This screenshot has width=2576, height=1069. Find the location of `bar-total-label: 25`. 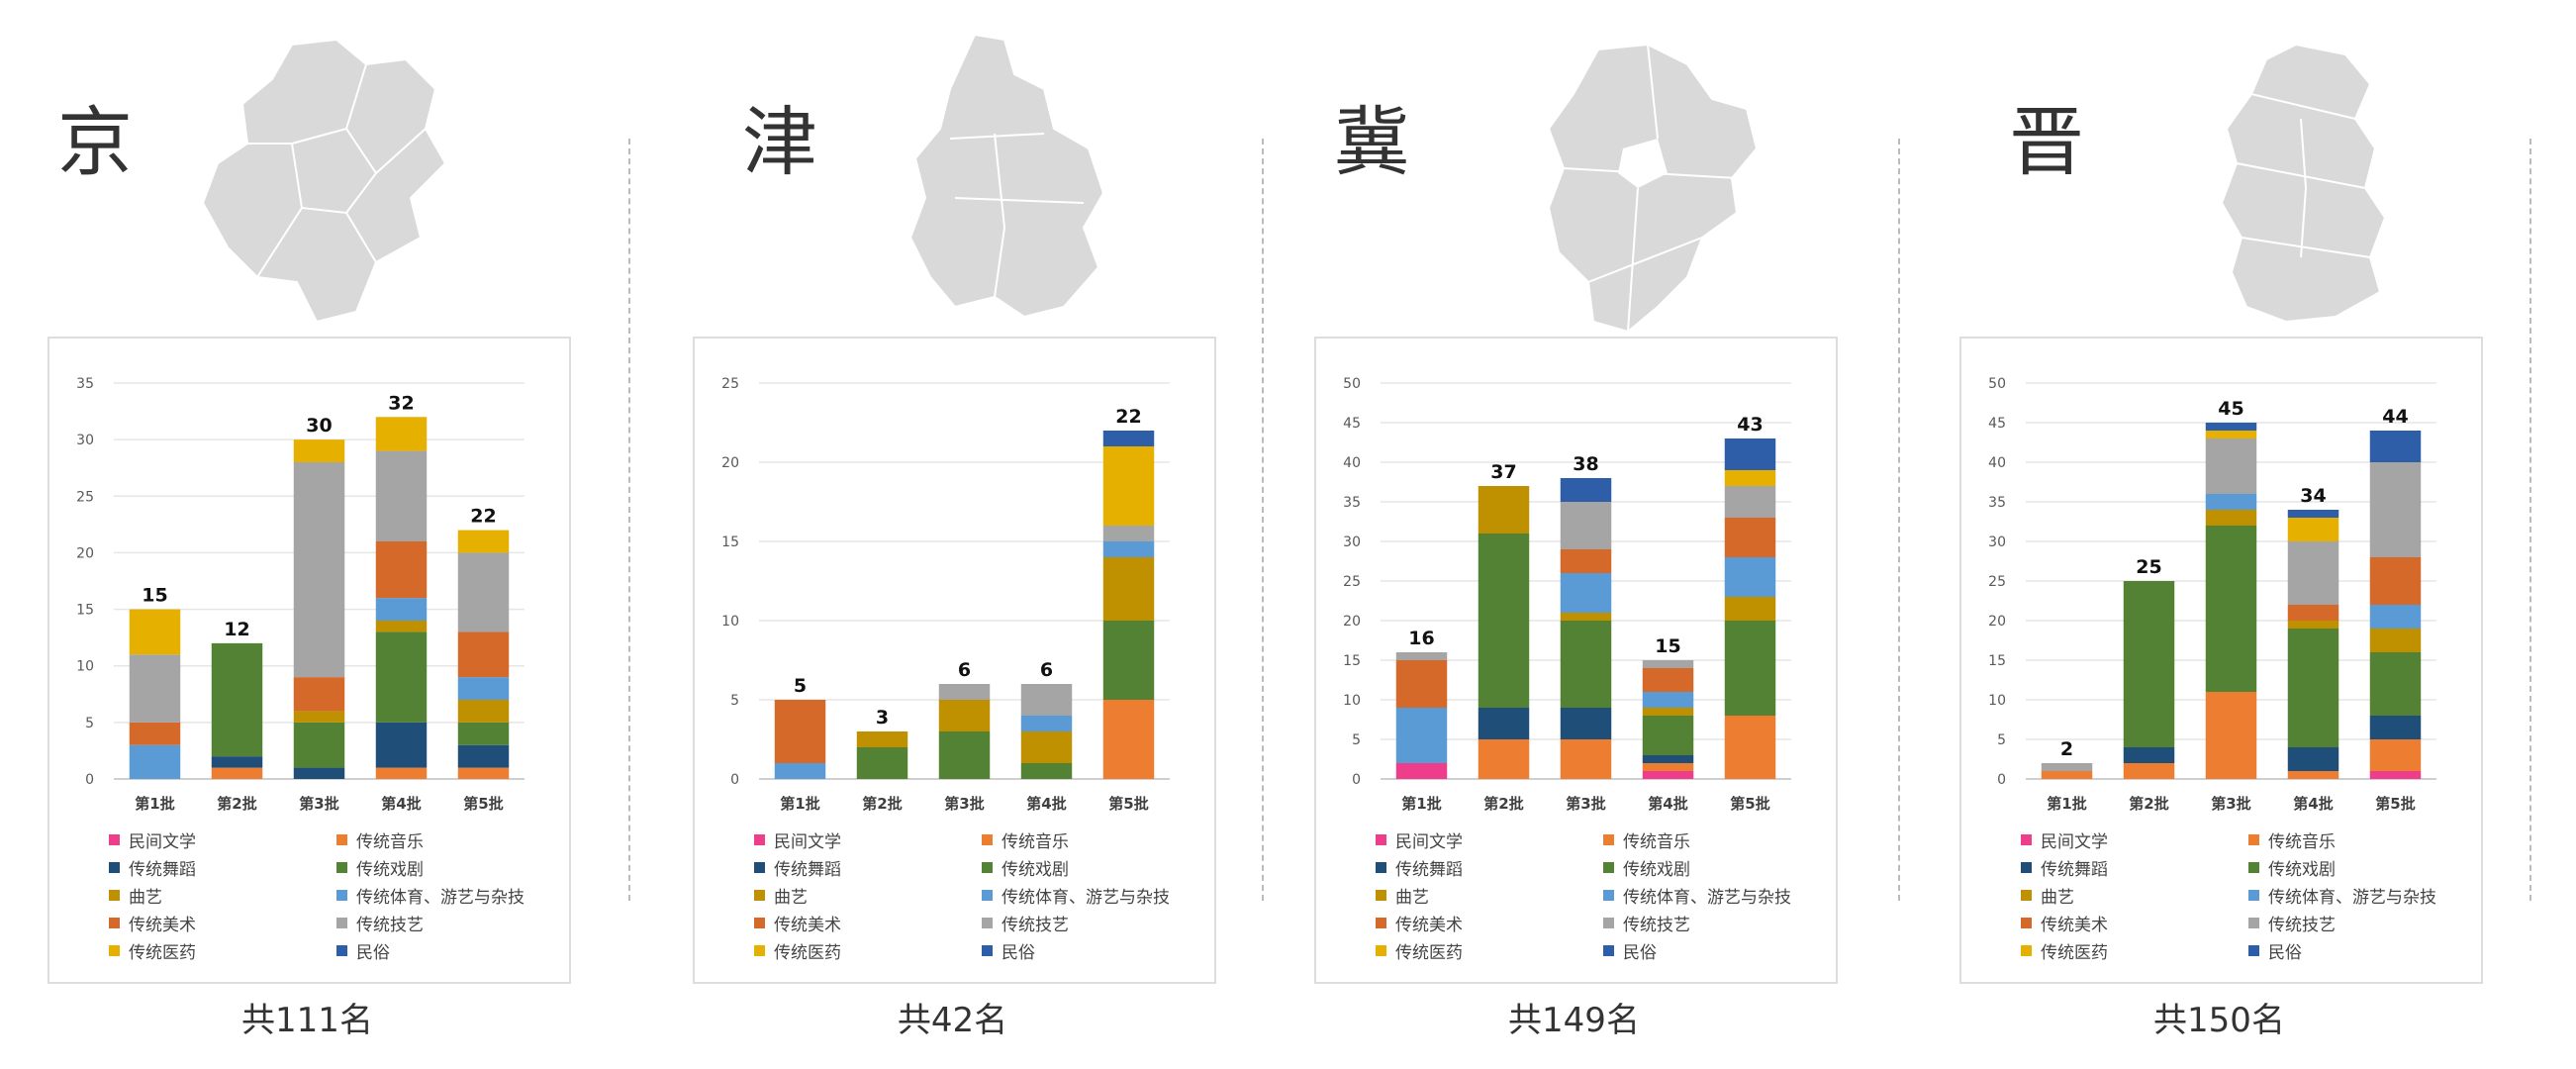

bar-total-label: 25 is located at coordinates (2148, 567).